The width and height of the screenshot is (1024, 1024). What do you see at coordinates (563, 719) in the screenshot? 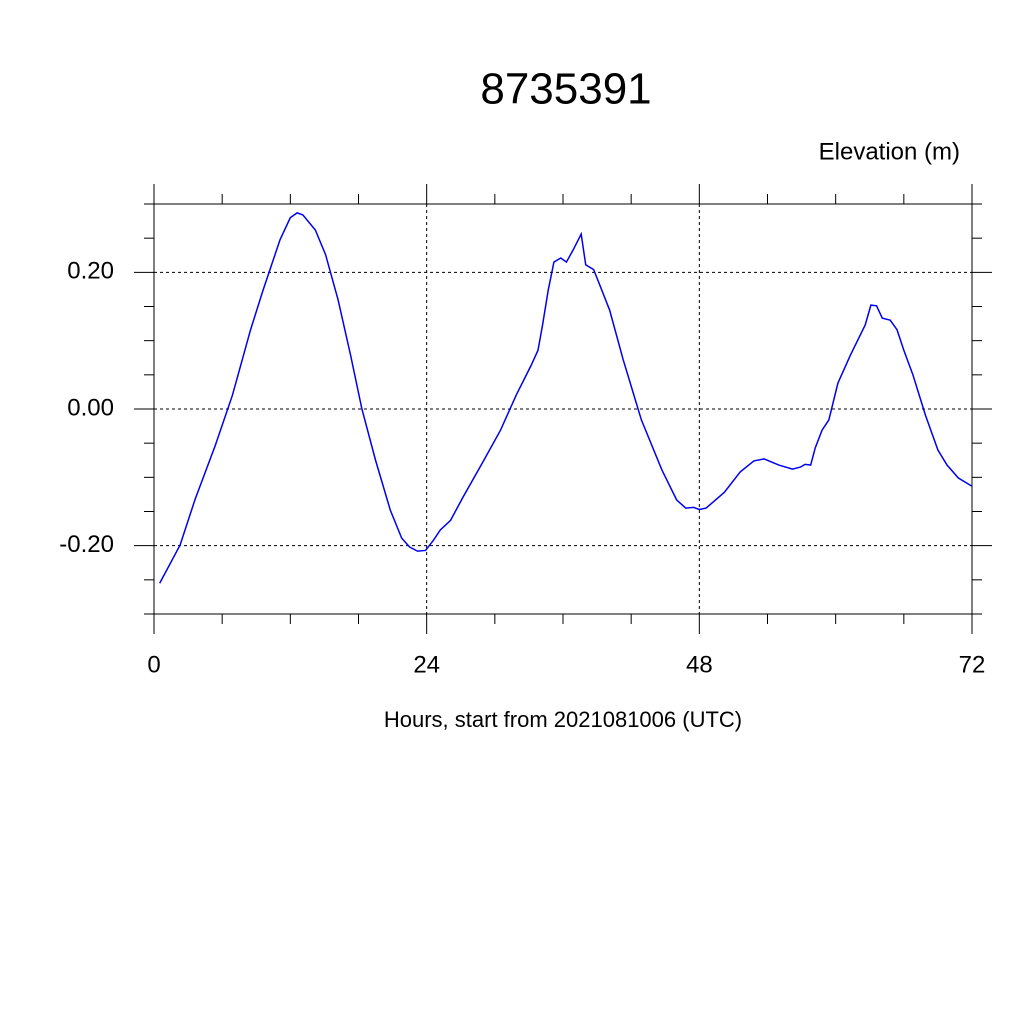
I see `x-axis-title: Hours, start from 2021081006 (UTC)` at bounding box center [563, 719].